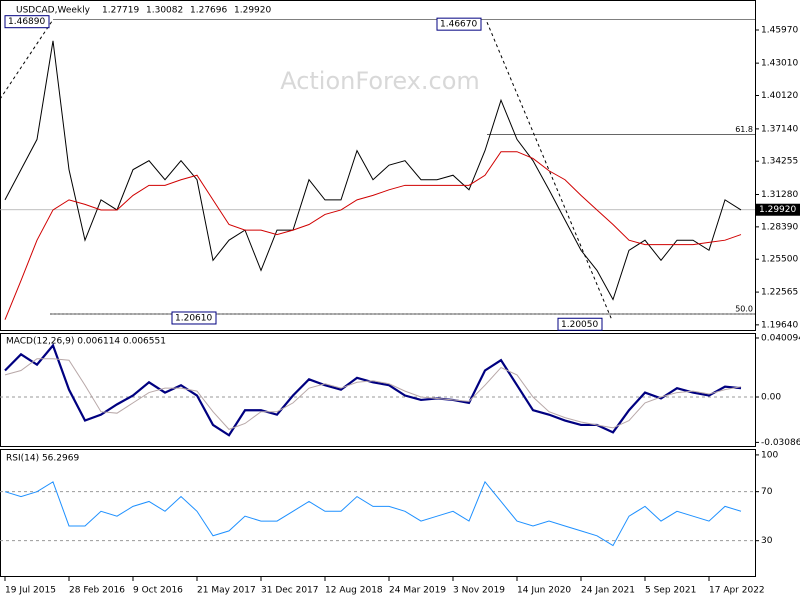 Image resolution: width=800 pixels, height=600 pixels. What do you see at coordinates (779, 162) in the screenshot?
I see `y-tick-label: 1.34255` at bounding box center [779, 162].